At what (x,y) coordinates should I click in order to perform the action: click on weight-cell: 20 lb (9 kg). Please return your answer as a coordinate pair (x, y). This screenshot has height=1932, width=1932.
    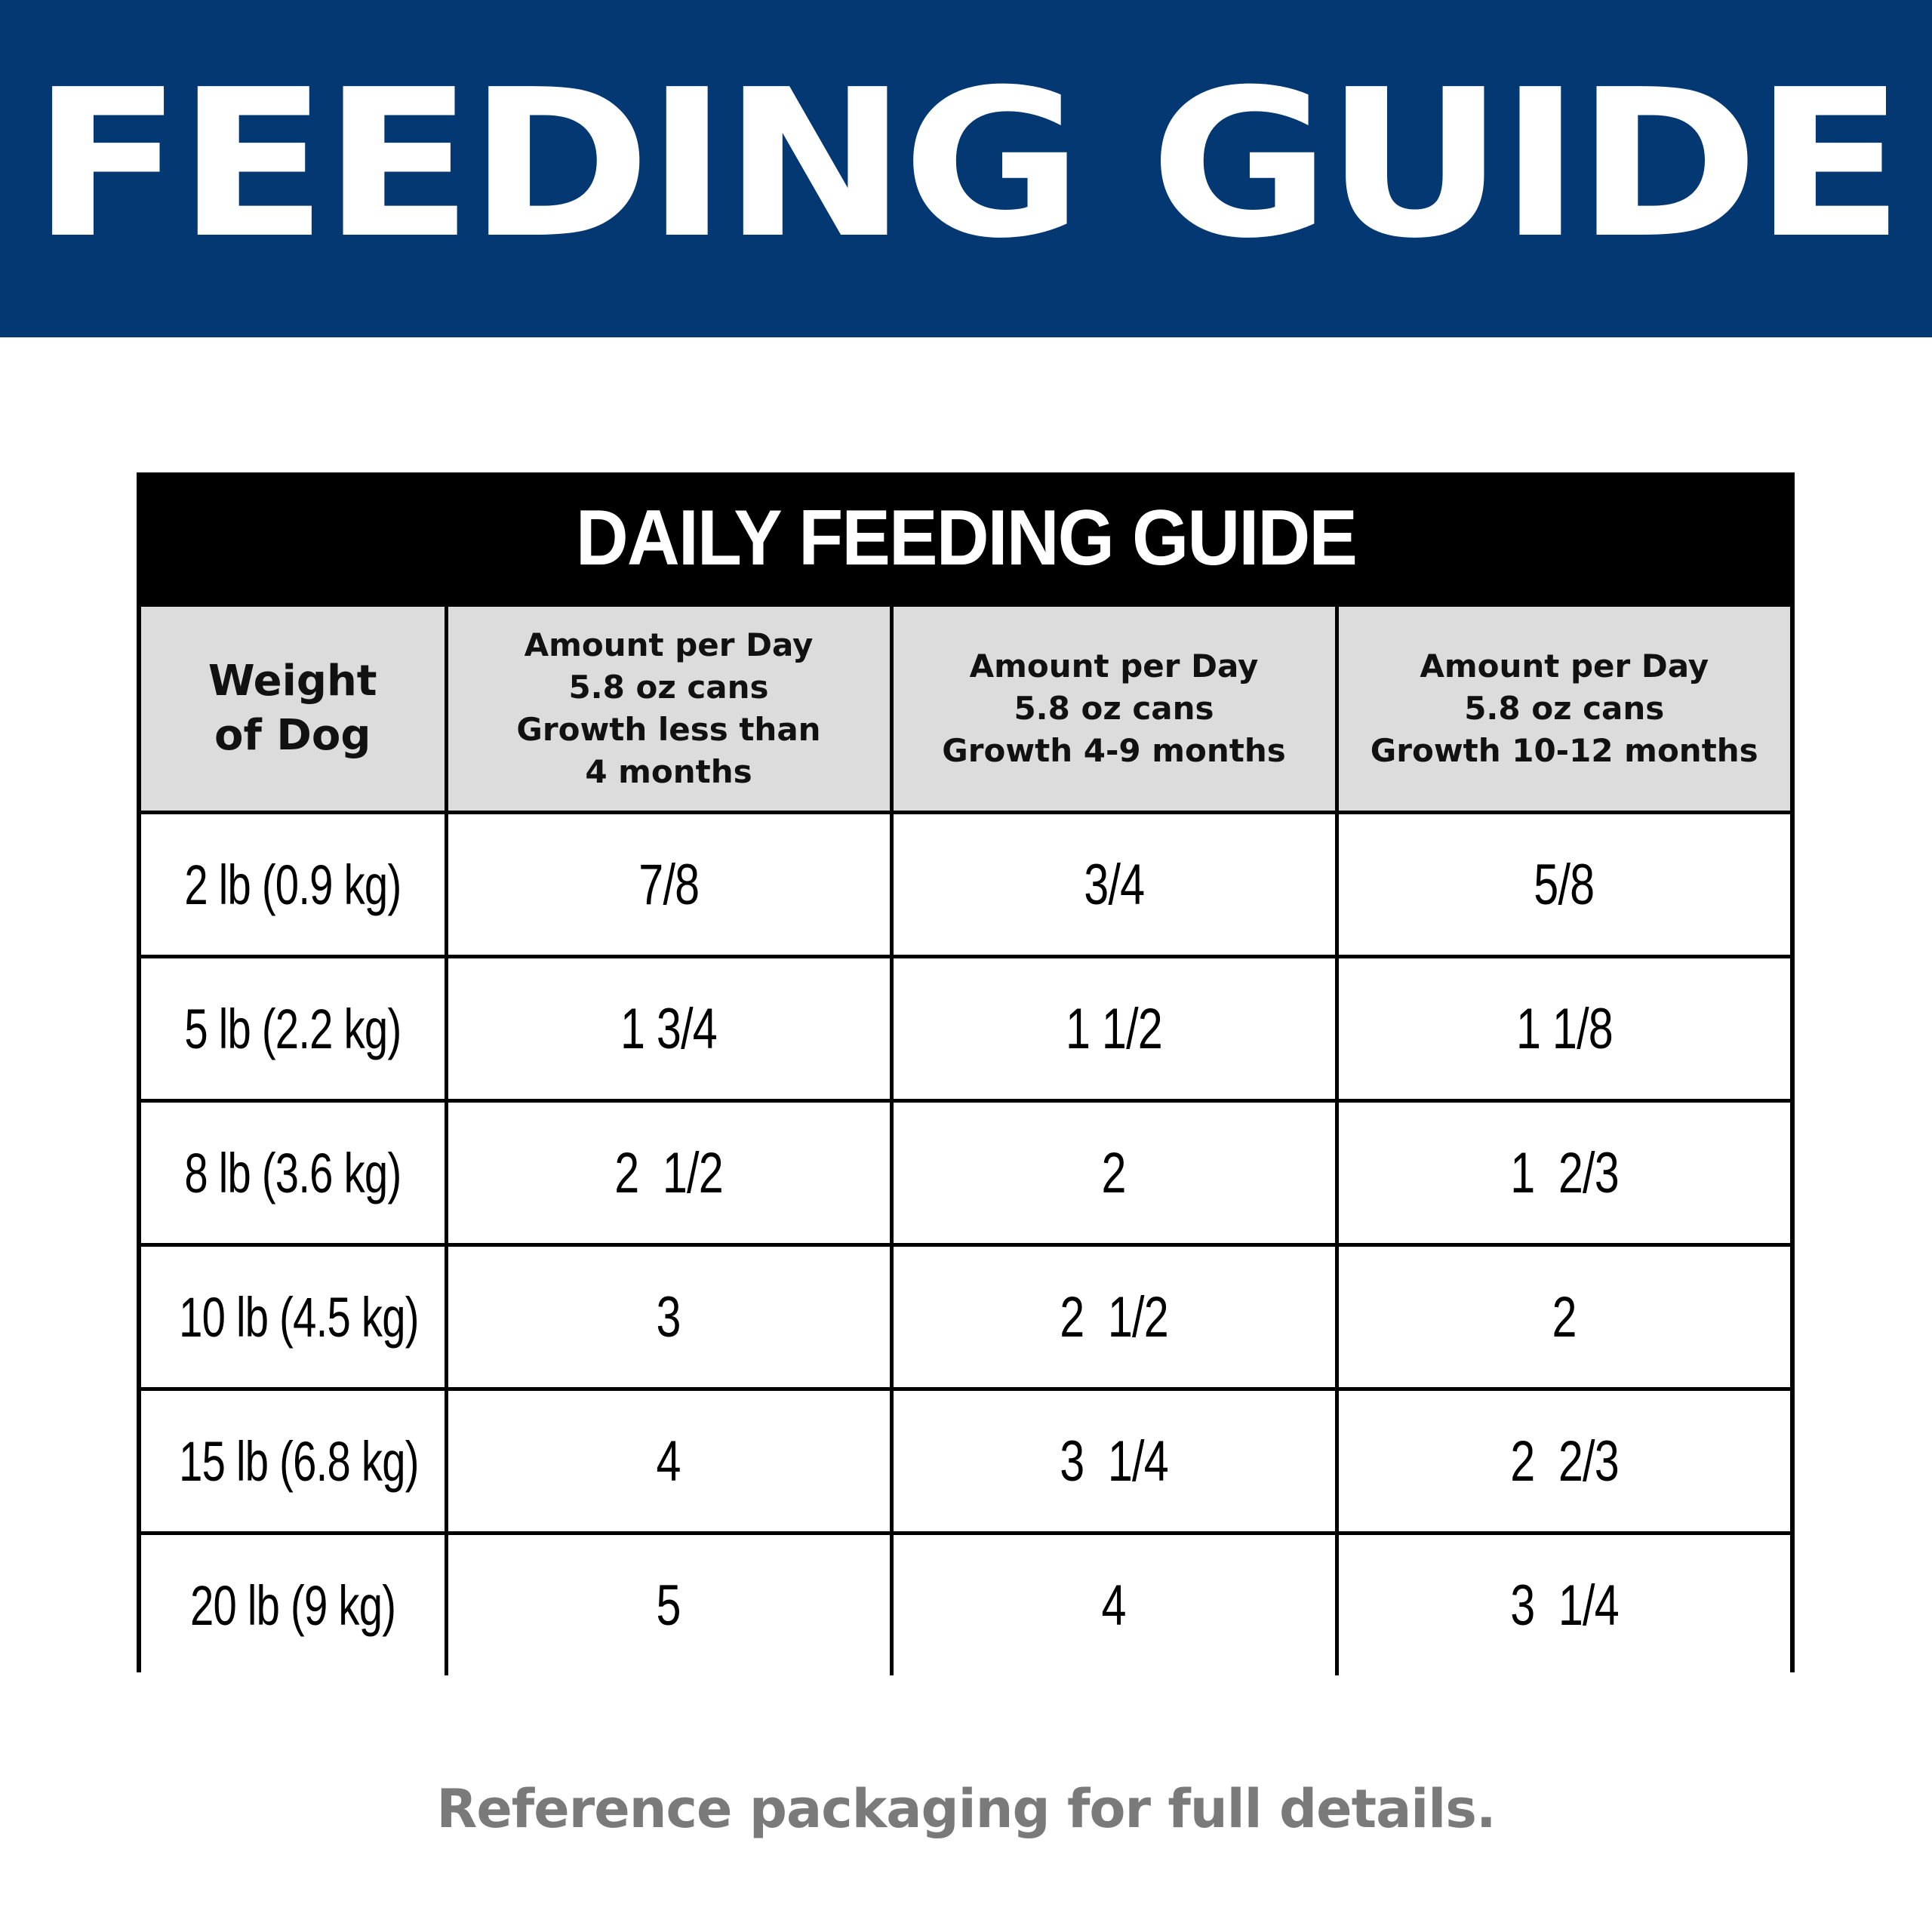
    Looking at the image, I should click on (294, 1603).